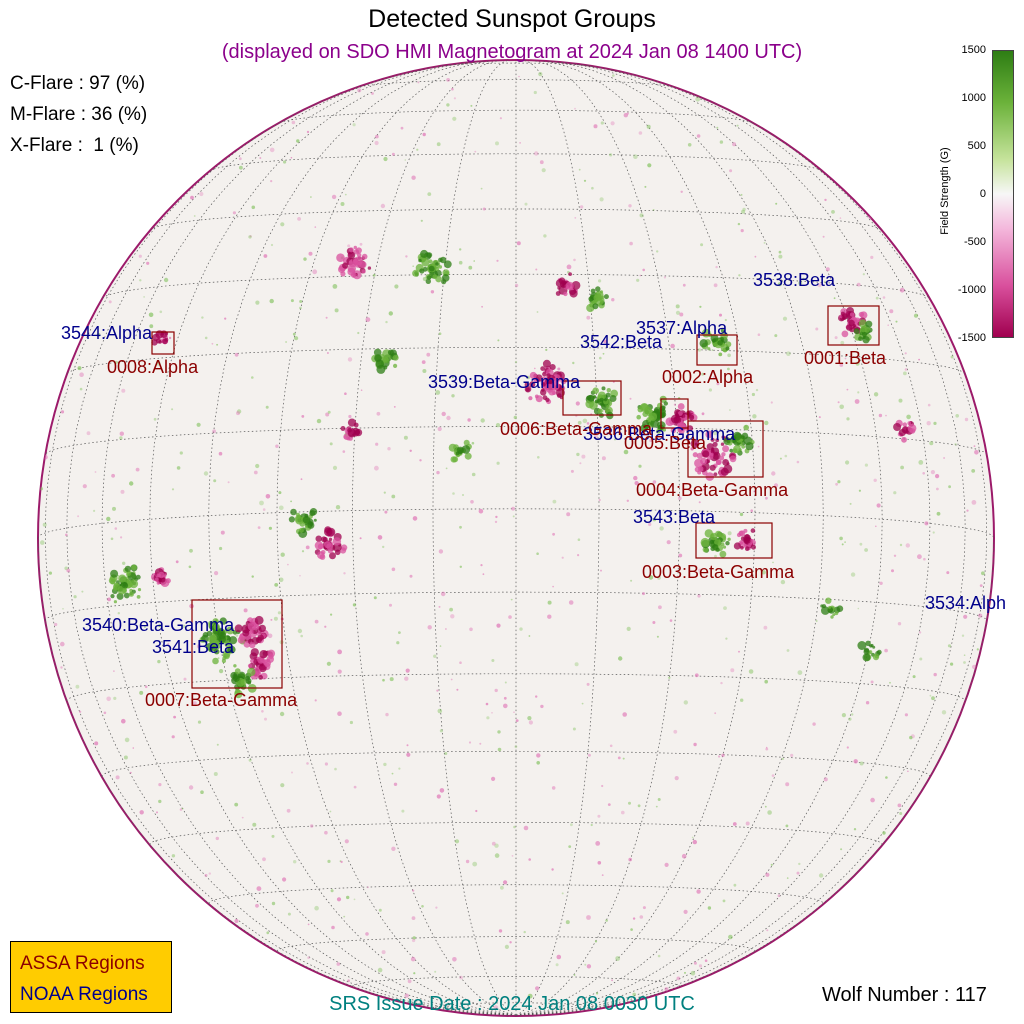 This screenshot has height=1024, width=1024. What do you see at coordinates (79, 114) in the screenshot?
I see `m-flare-probability: M-Flare : 36 (%)` at bounding box center [79, 114].